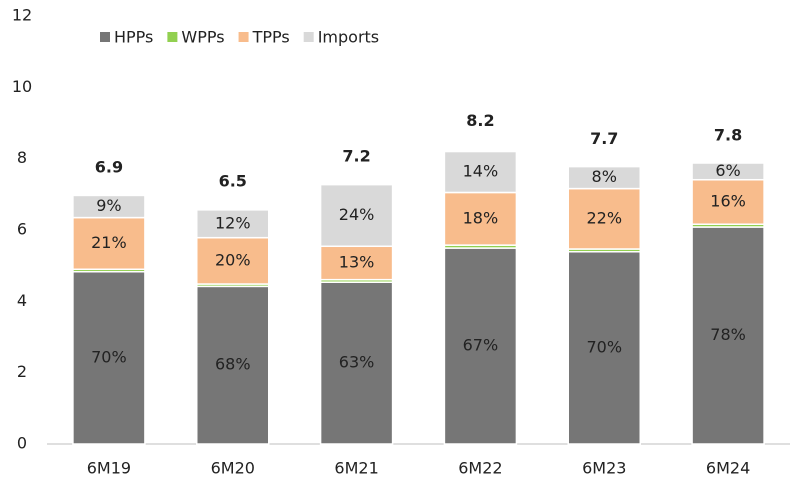  I want to click on data-label: 18%, so click(481, 217).